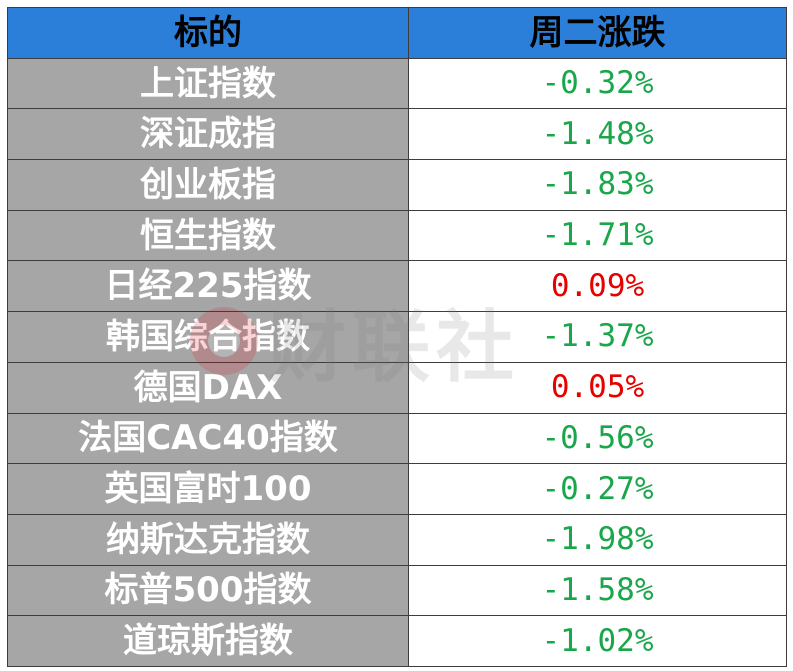 The height and width of the screenshot is (671, 793). What do you see at coordinates (208, 83) in the screenshot?
I see `index-name: 上证指数` at bounding box center [208, 83].